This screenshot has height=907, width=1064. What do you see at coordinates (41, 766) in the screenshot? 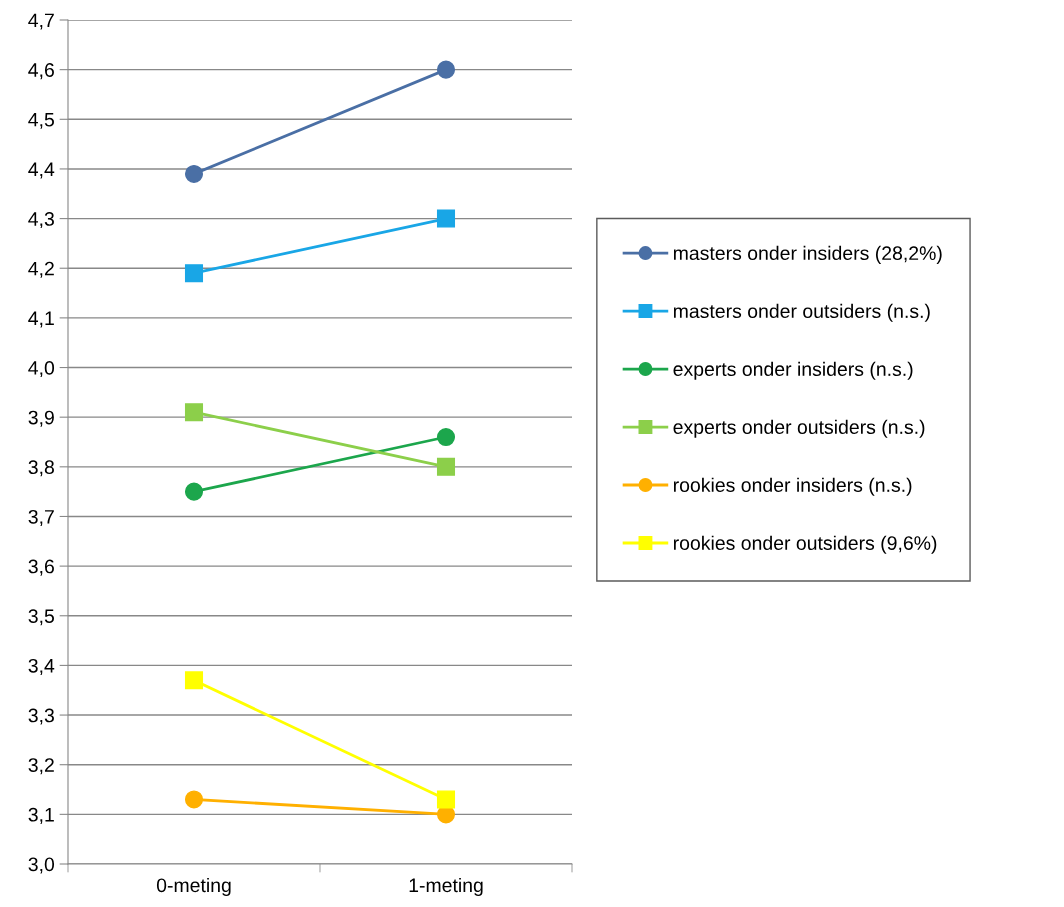
I see `y-tick-label: 3,2` at bounding box center [41, 766].